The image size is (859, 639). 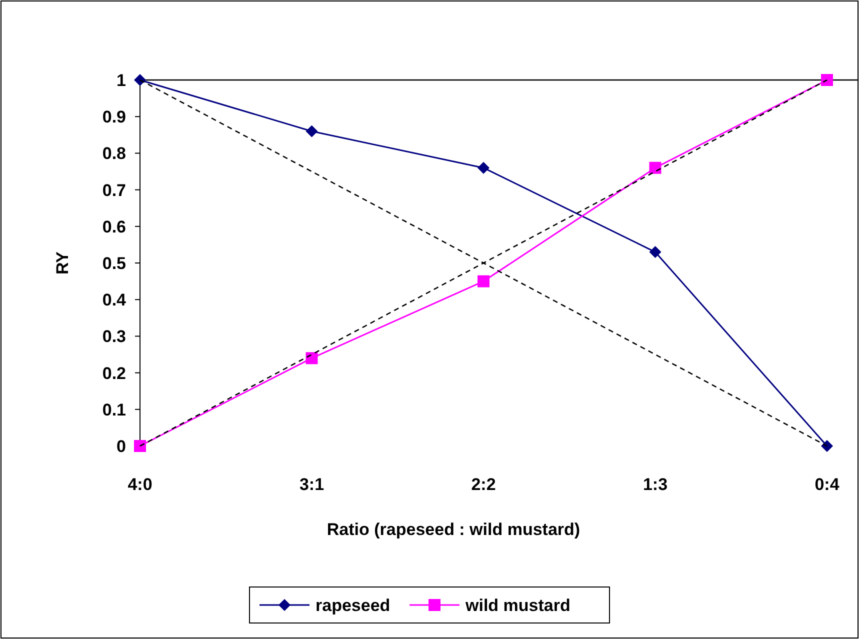 I want to click on y-tick-label: 0.3, so click(x=114, y=336).